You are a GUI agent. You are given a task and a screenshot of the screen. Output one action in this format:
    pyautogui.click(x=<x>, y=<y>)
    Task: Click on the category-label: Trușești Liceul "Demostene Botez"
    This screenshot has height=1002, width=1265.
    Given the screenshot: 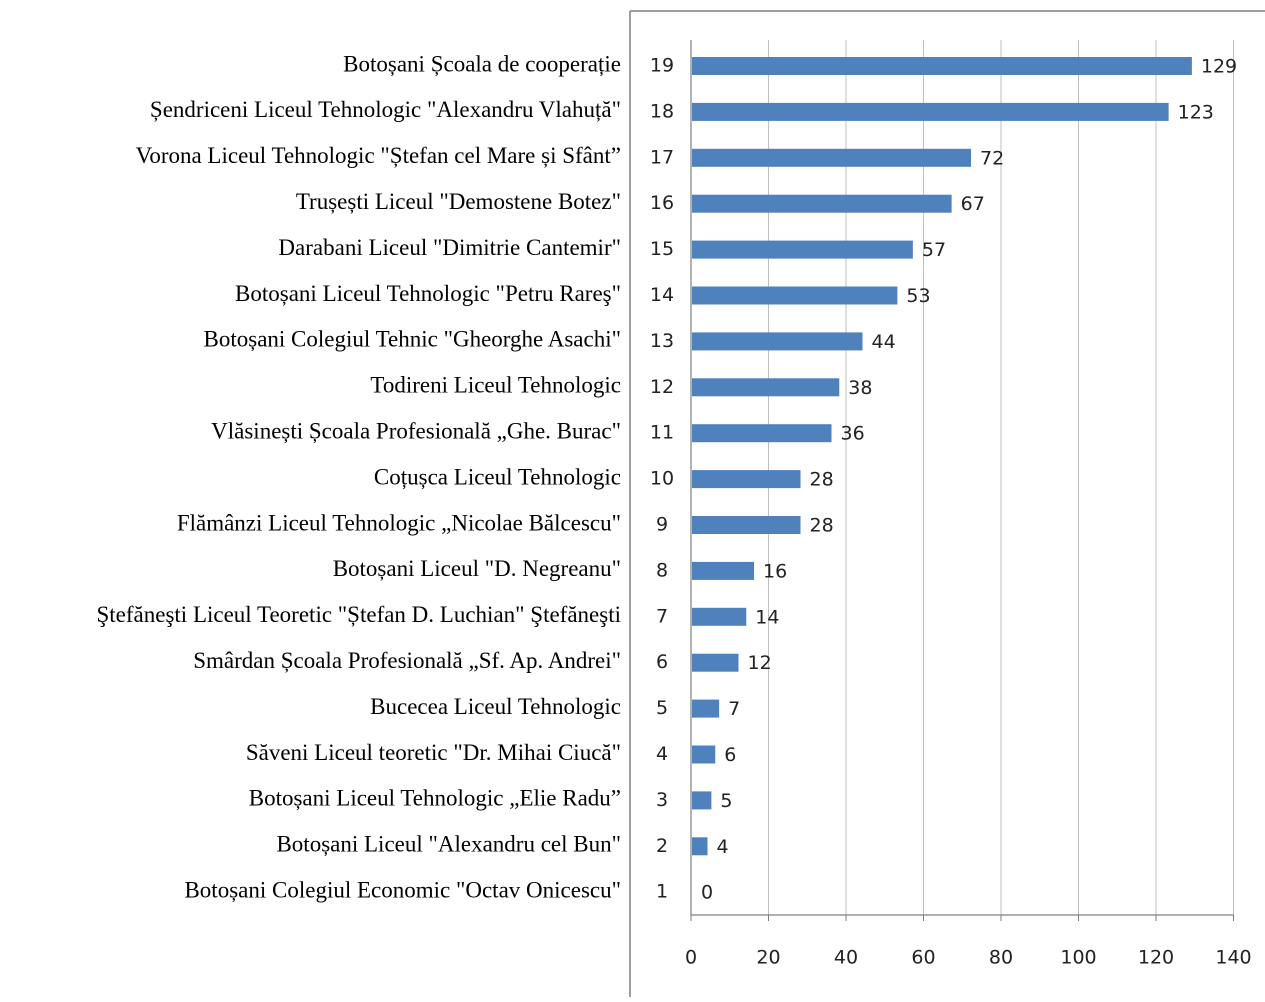 What is the action you would take?
    pyautogui.click(x=458, y=201)
    